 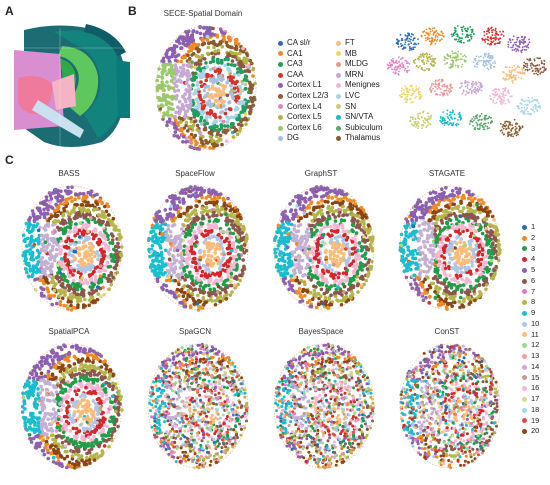 I want to click on cluster-legend-item: 14, so click(x=530, y=367).